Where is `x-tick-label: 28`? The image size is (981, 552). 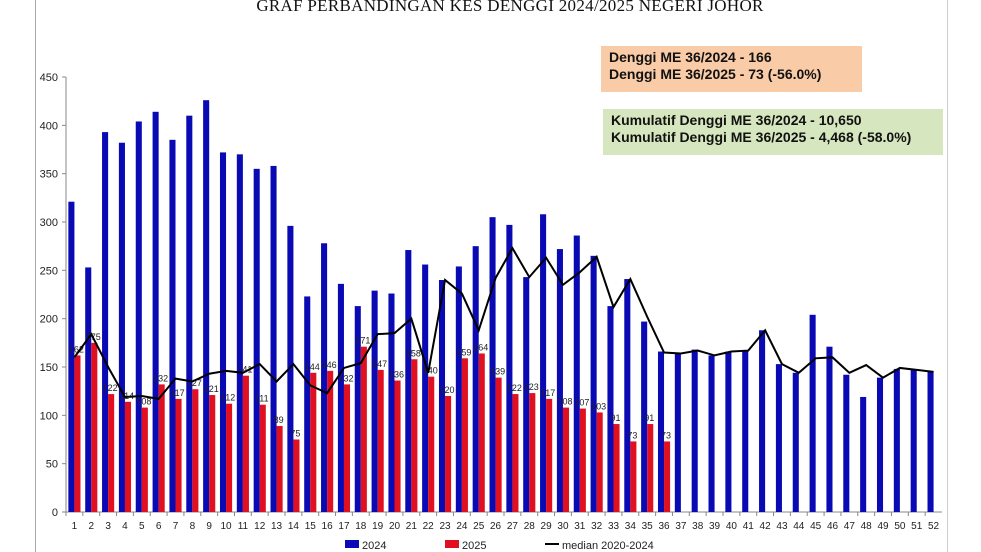 x-tick-label: 28 is located at coordinates (530, 526).